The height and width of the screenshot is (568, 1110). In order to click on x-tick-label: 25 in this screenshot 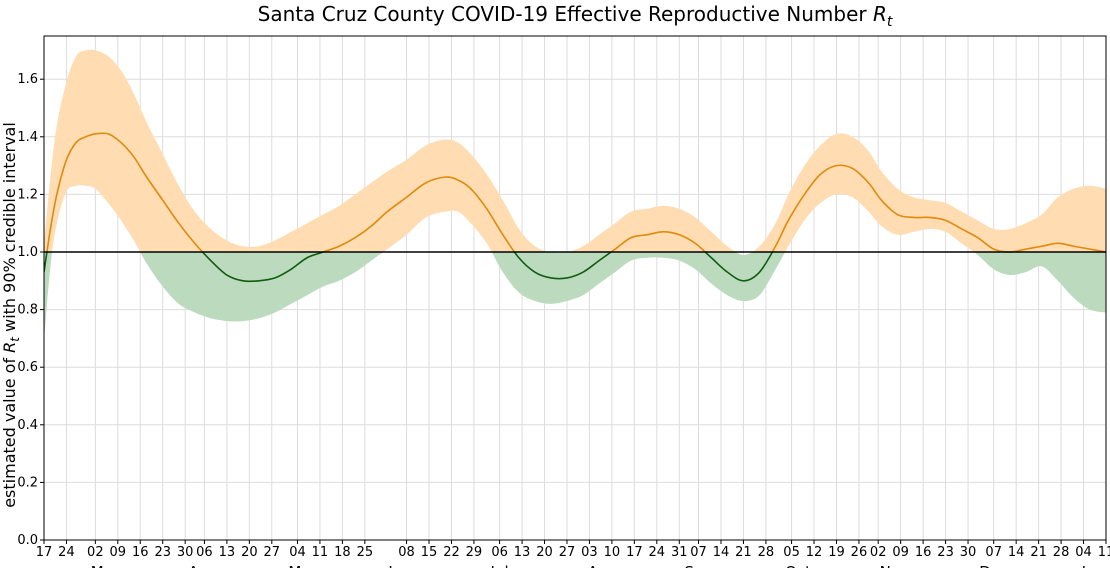, I will do `click(365, 552)`.